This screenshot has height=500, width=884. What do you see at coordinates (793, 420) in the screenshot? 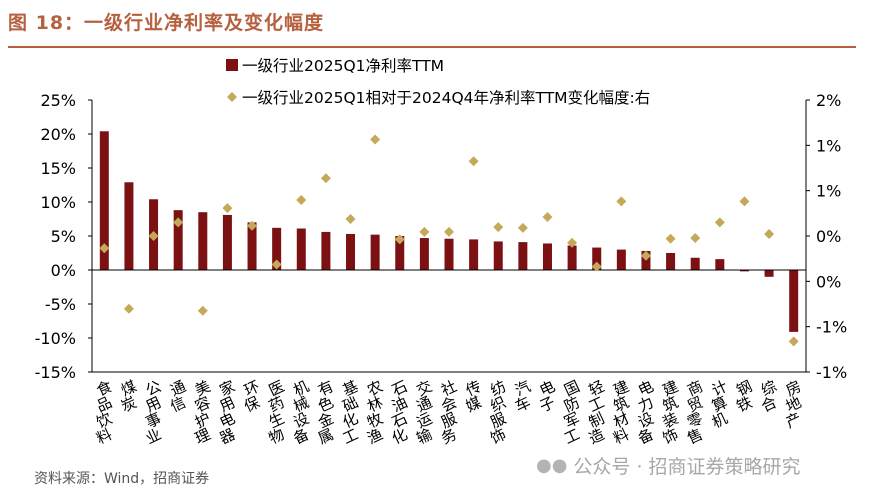
I see `category-label-char: 产` at bounding box center [793, 420].